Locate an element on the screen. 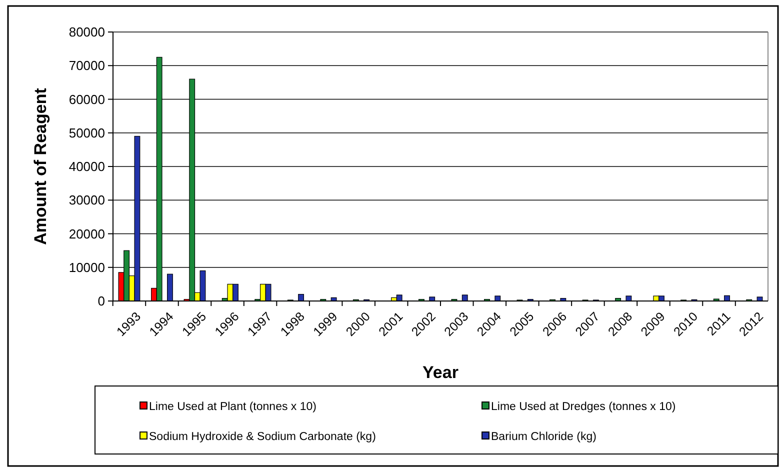 This screenshot has width=783, height=470. legend-label: Sodium Hydroxide & Sodium Carbonate (kg) is located at coordinates (262, 437).